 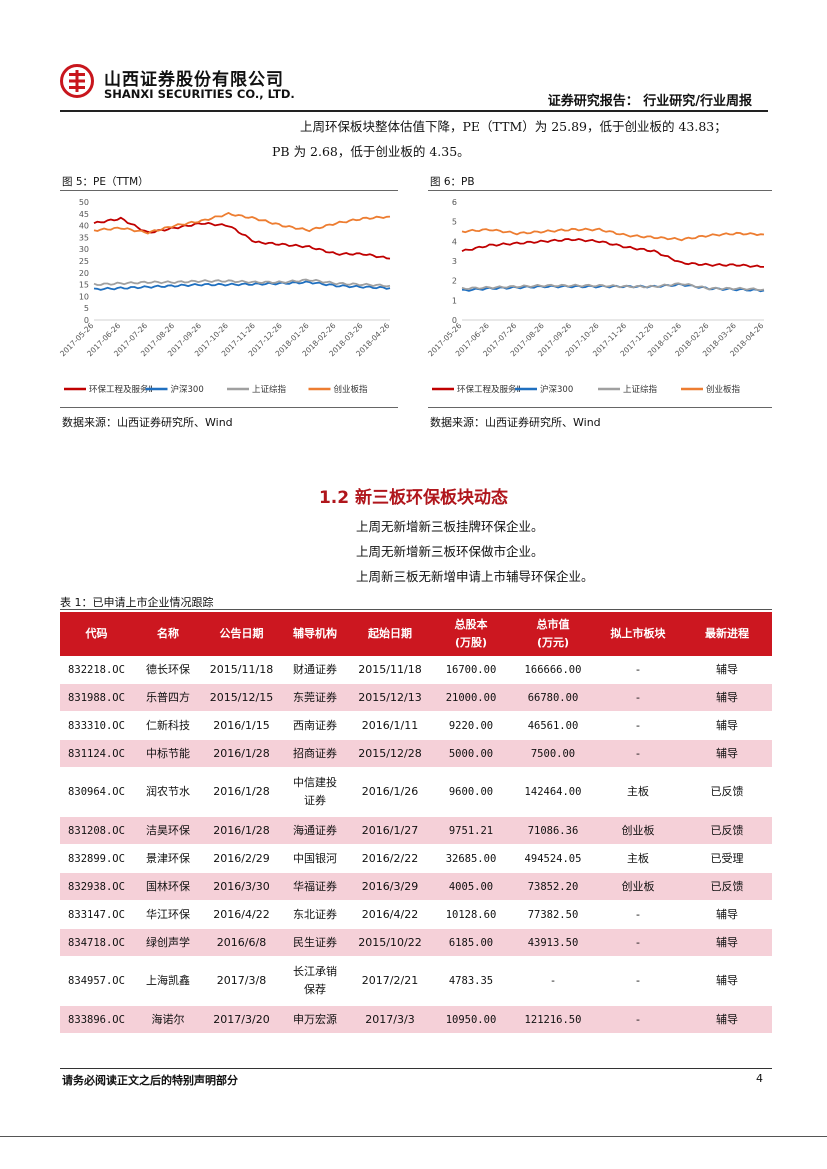 What do you see at coordinates (553, 830) in the screenshot?
I see `table-cell: 71086.36` at bounding box center [553, 830].